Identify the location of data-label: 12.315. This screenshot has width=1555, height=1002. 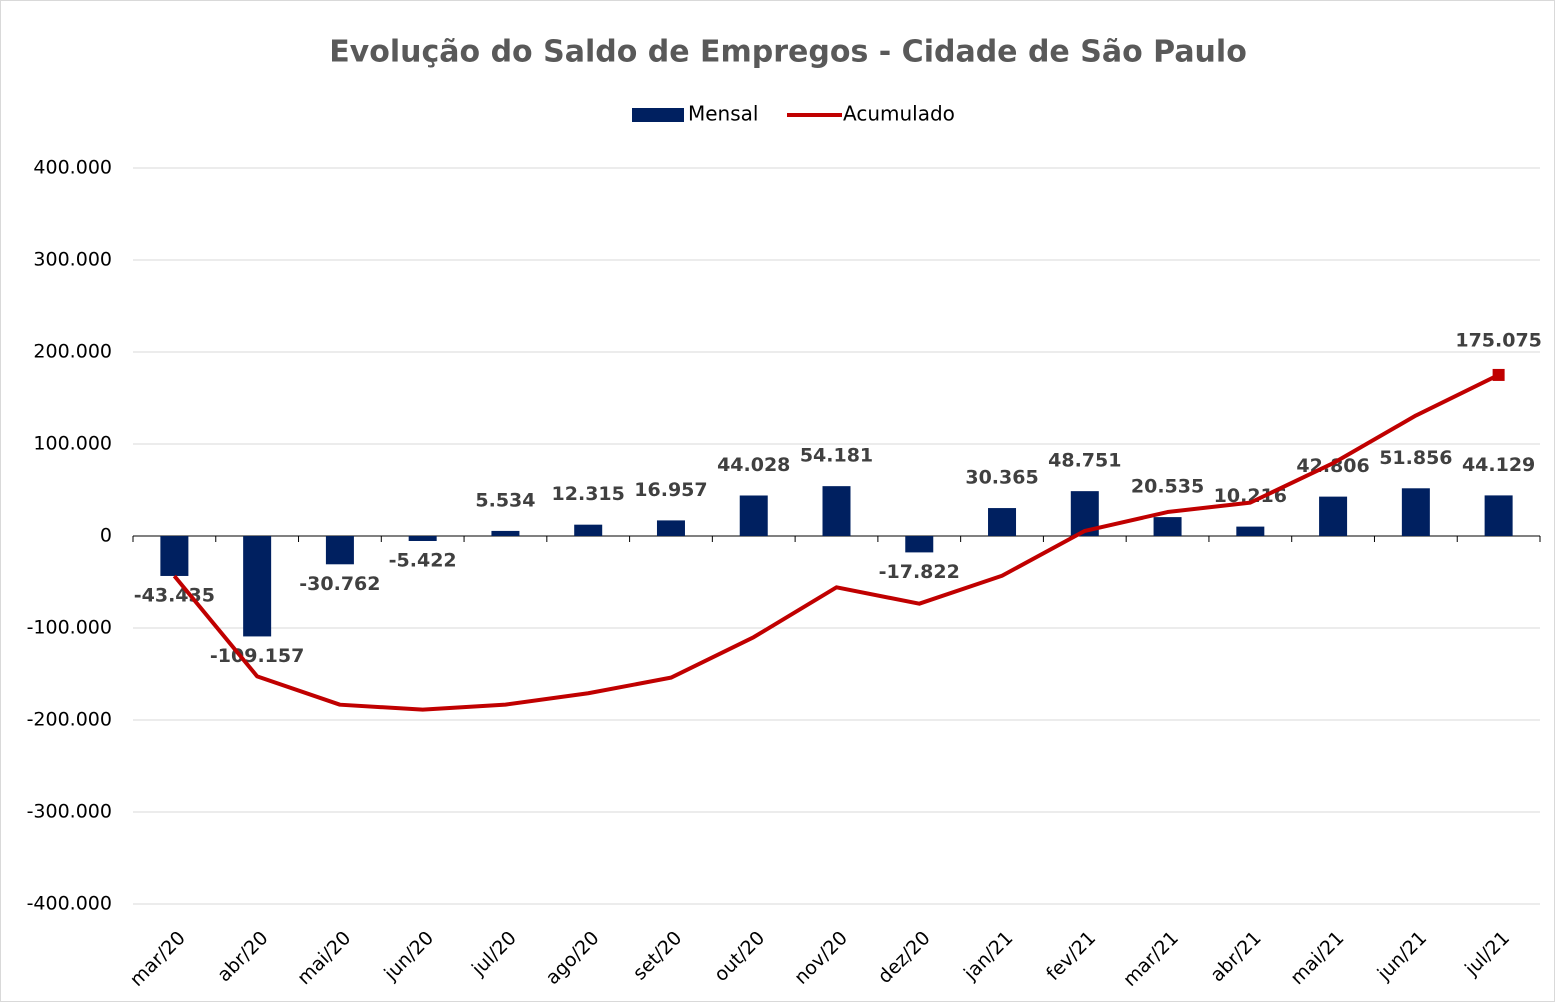
(588, 494).